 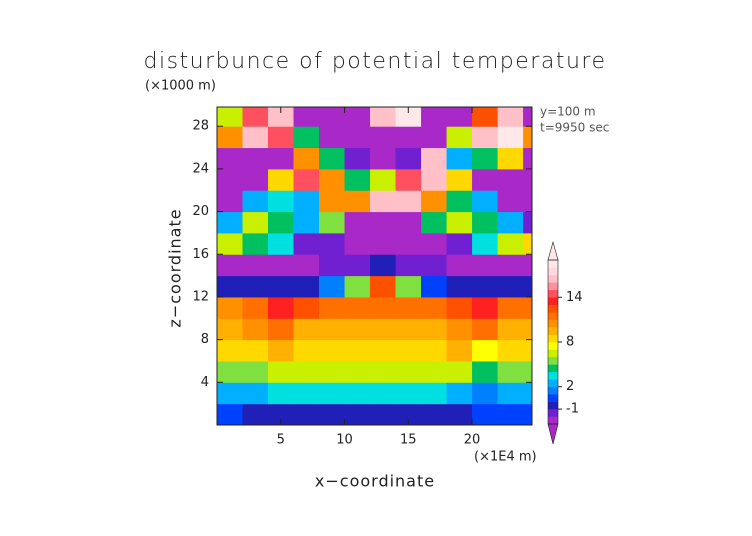 I want to click on y-tick-label: 20, so click(x=200, y=211).